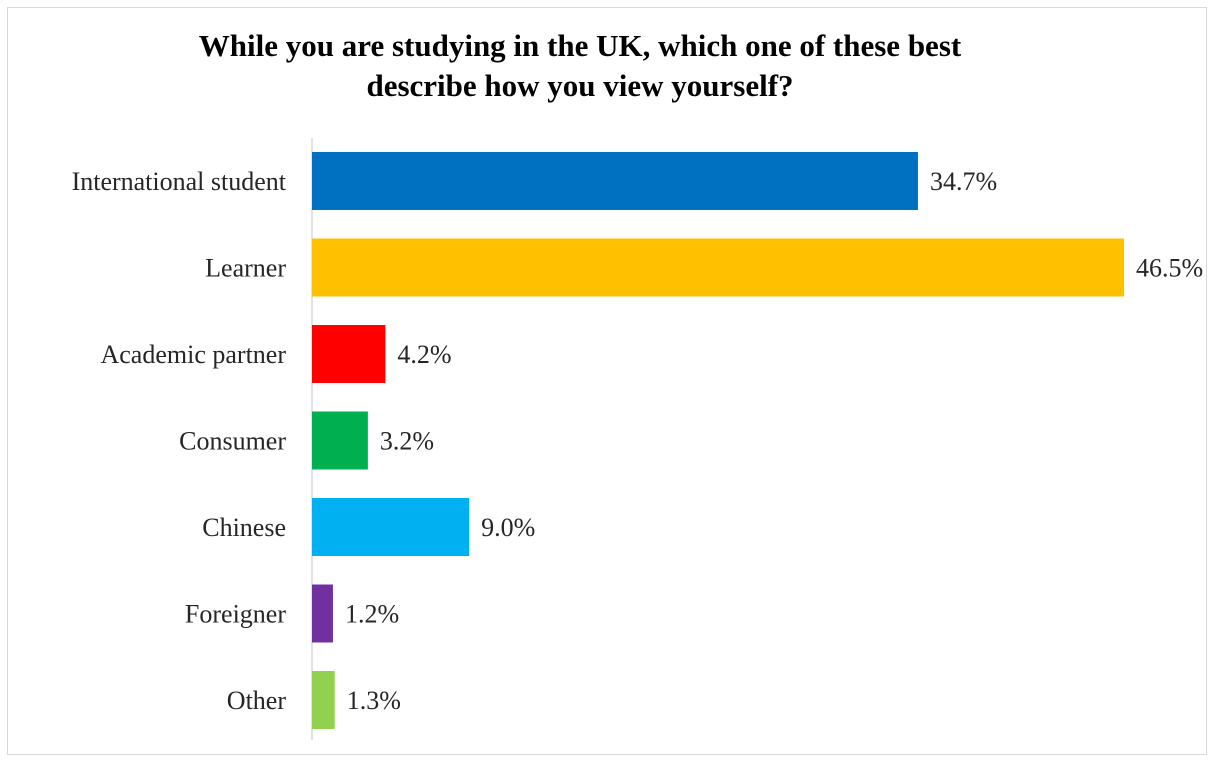 The height and width of the screenshot is (763, 1214). What do you see at coordinates (235, 614) in the screenshot?
I see `category-label: Foreigner` at bounding box center [235, 614].